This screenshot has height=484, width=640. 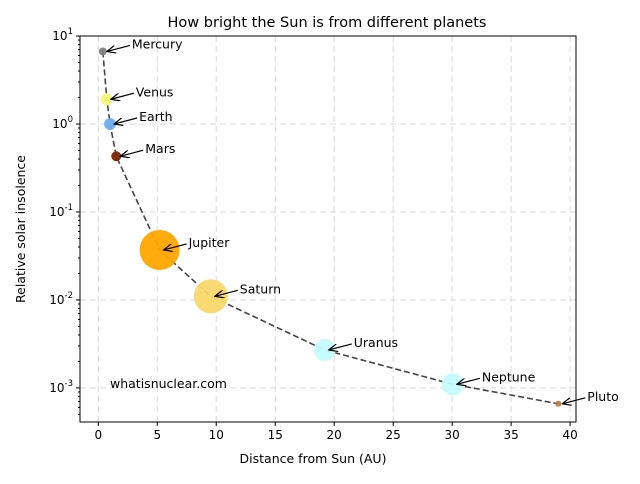 I want to click on x-ticks: 0 5 10 15 20 25 30 35 40, so click(x=336, y=432).